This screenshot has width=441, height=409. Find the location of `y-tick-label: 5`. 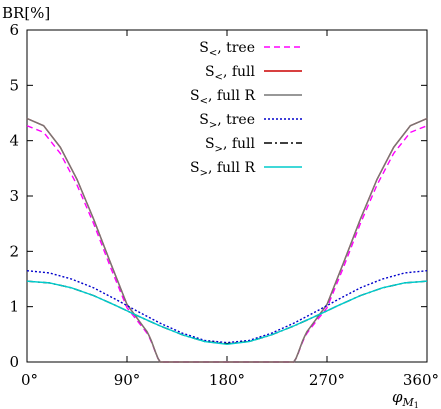

y-tick-label: 5 is located at coordinates (14, 85).